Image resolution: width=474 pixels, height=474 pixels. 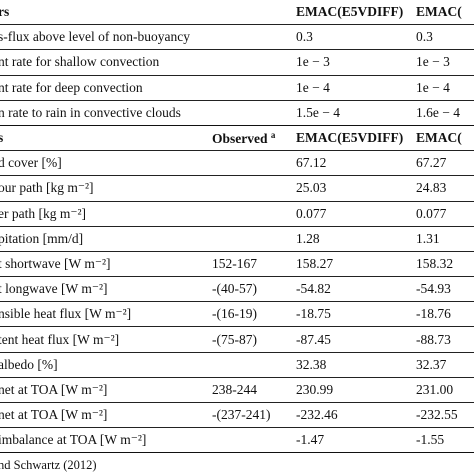 I want to click on params-header-cell: EMAC(, so click(x=439, y=12).